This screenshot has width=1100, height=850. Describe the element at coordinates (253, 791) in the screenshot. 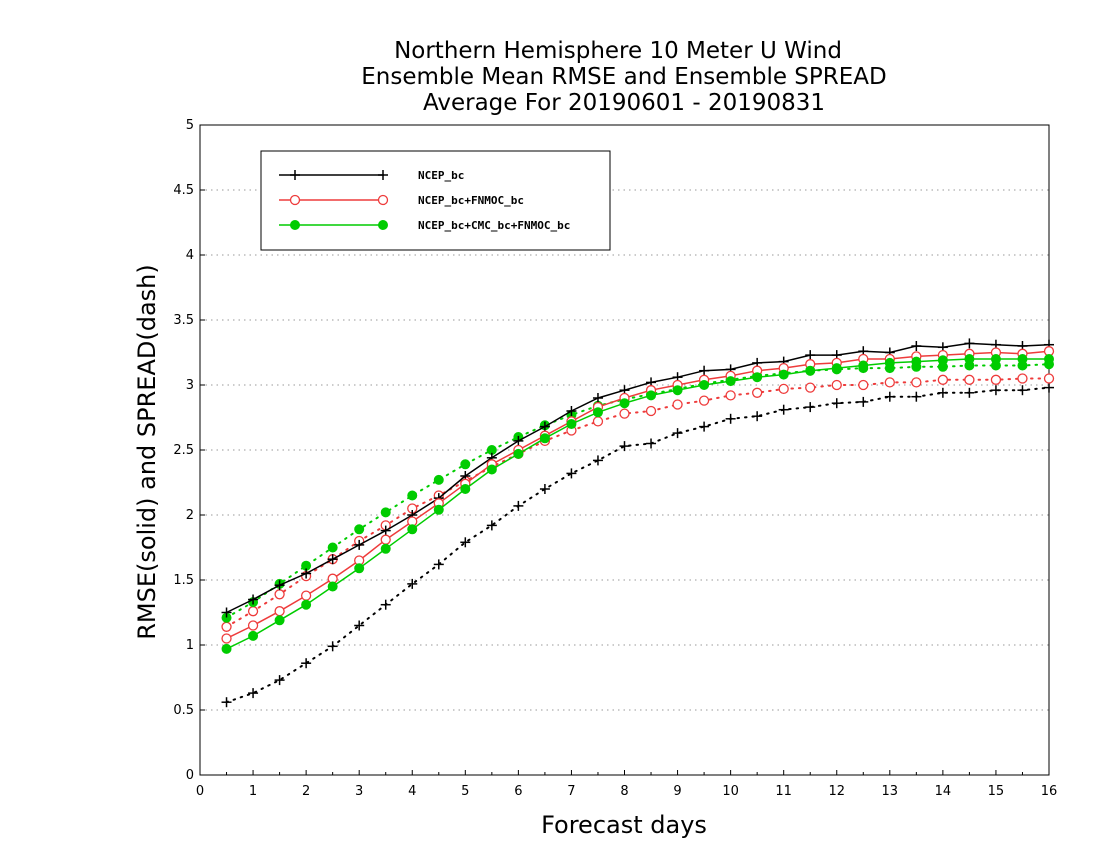

I see `x-tick-label: 1` at that location.